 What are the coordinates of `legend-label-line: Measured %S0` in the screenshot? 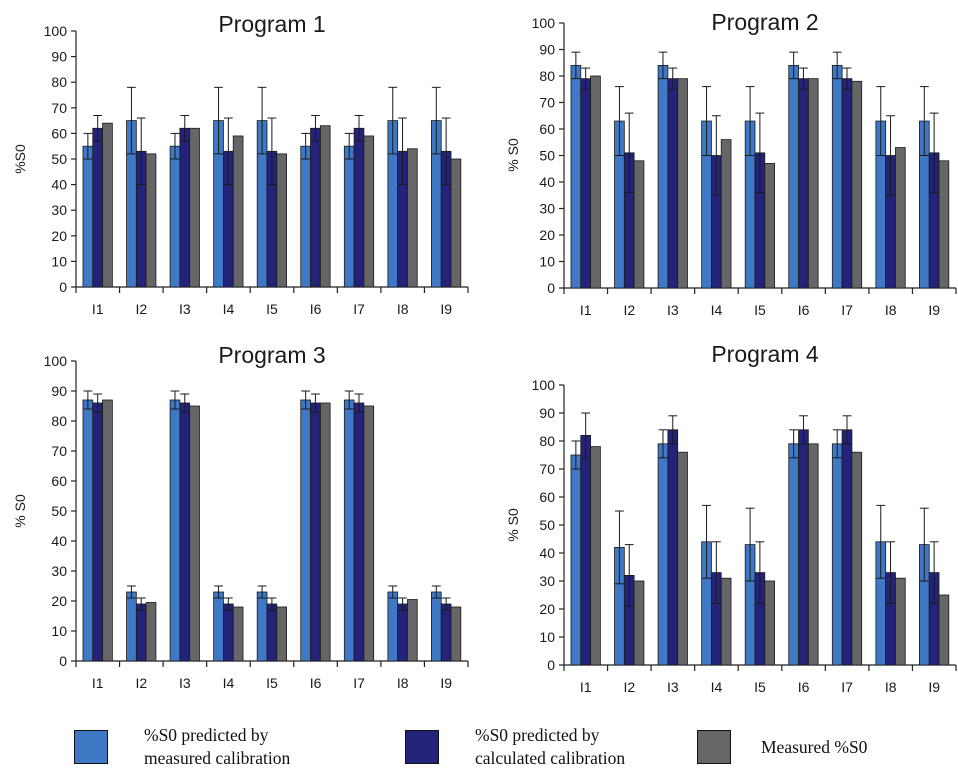 It's located at (814, 746).